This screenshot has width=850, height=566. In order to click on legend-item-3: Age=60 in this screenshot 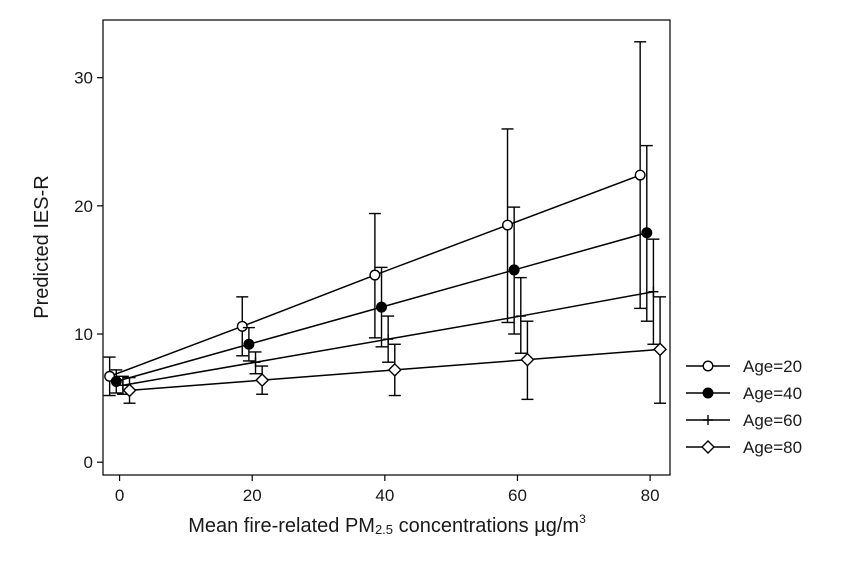, I will do `click(744, 420)`.